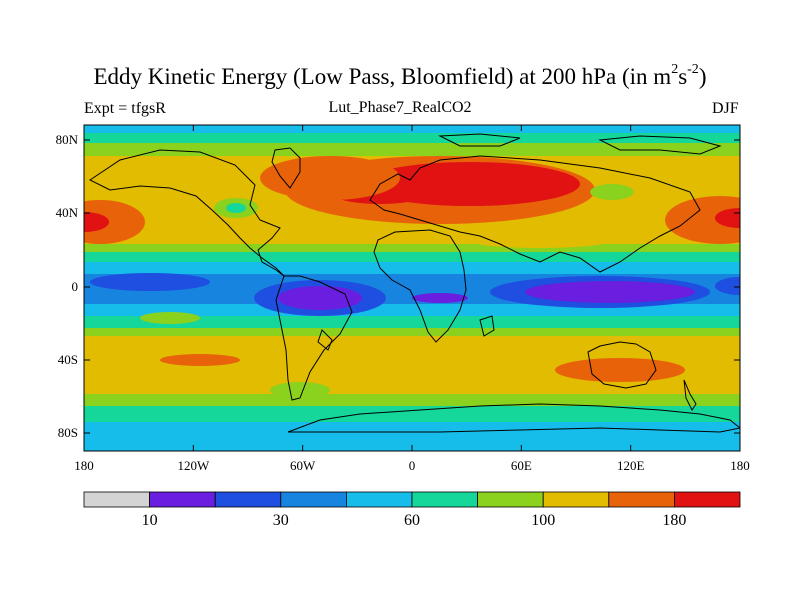  What do you see at coordinates (674, 520) in the screenshot?
I see `colorbar-label: 180` at bounding box center [674, 520].